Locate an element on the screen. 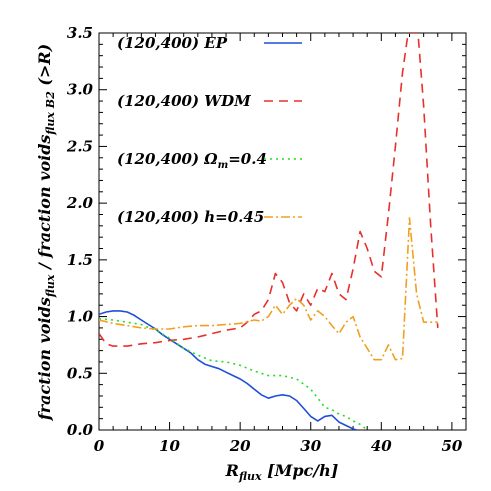 The height and width of the screenshot is (491, 491). legend-label-4: (120,400) h=0.45 is located at coordinates (190, 217).